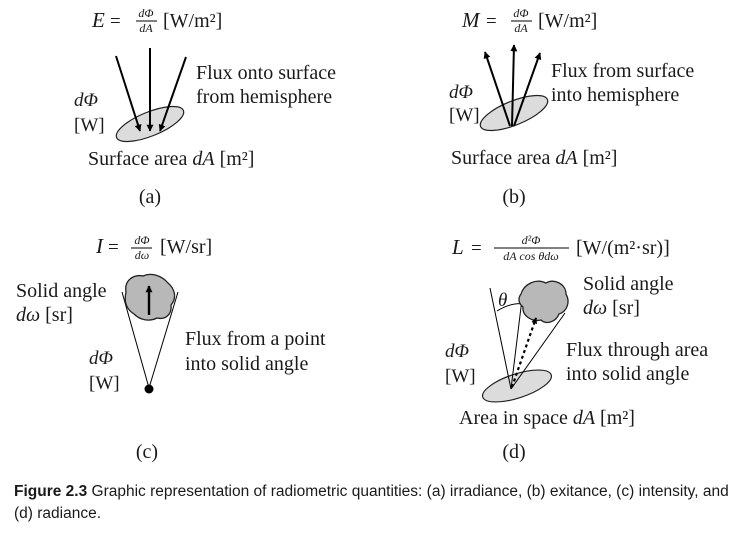 This screenshot has width=746, height=533. I want to click on flux-symbol-a: dΦ, so click(86, 100).